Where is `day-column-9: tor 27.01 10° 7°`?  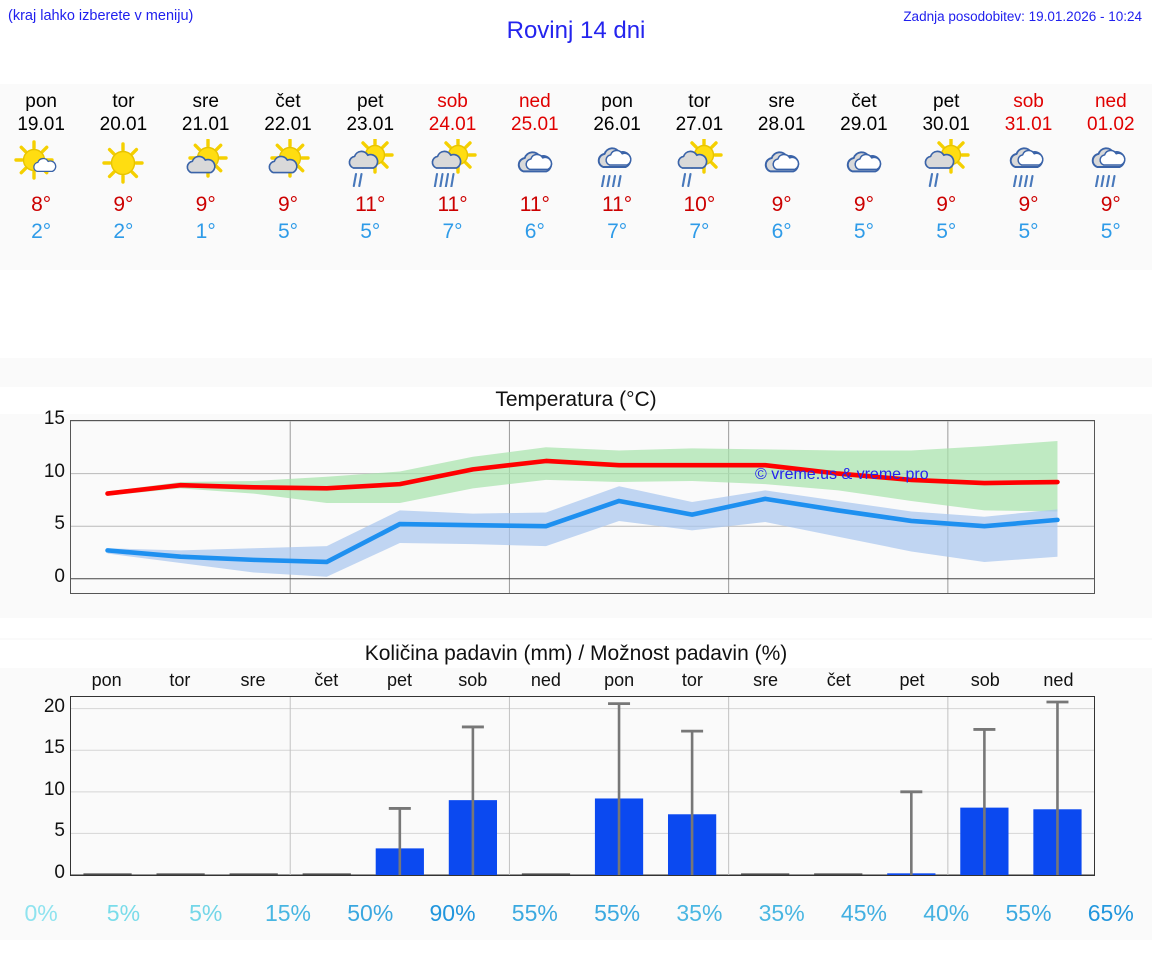
day-column-9: tor 27.01 10° 7° is located at coordinates (699, 177).